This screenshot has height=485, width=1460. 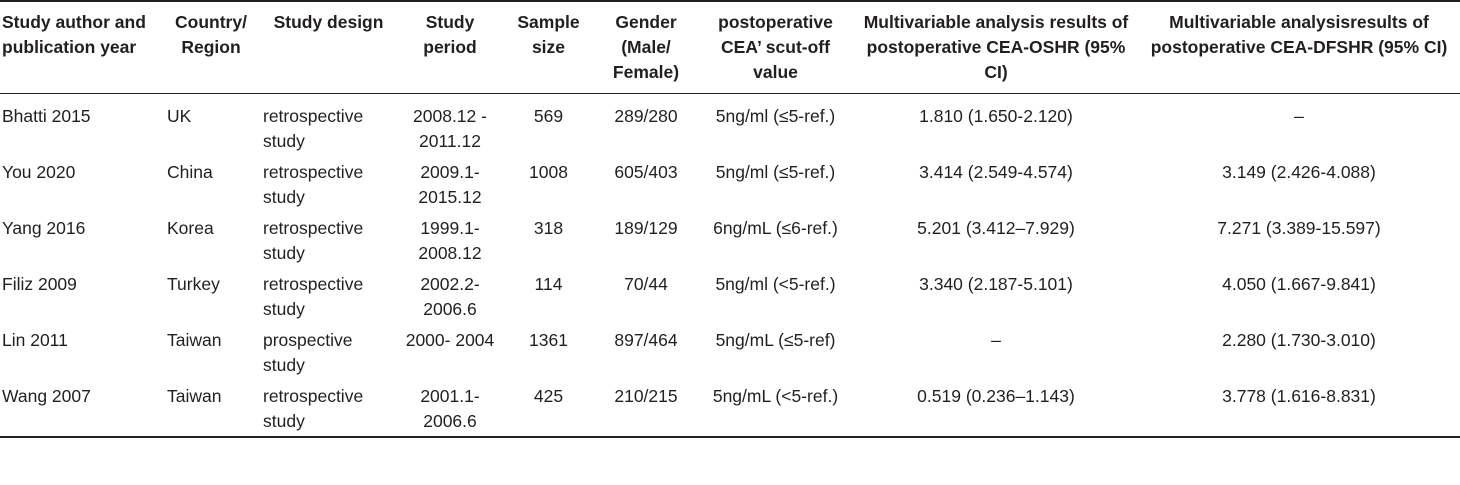 I want to click on cell-dfs-hr: 2.280 (1.730-3.010), so click(x=1299, y=340).